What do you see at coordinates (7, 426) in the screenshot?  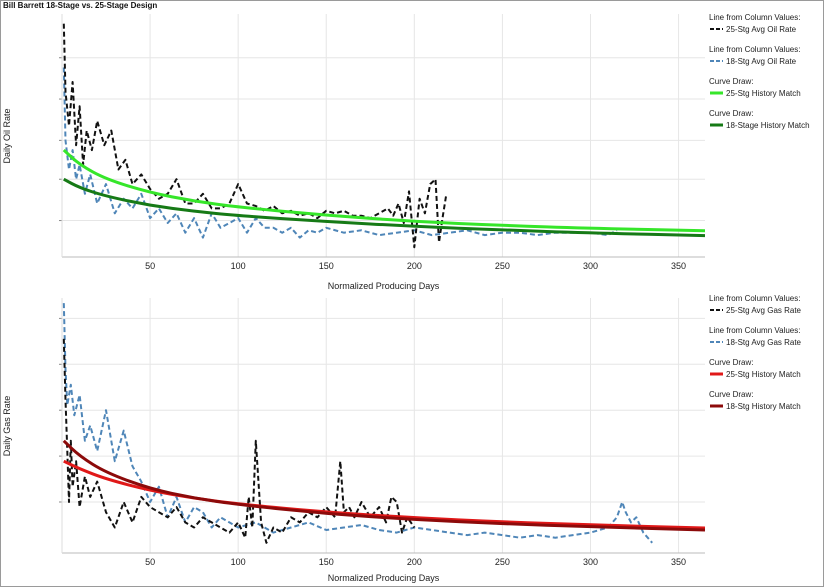 I see `y-axis-label: Daily Gas Rate` at bounding box center [7, 426].